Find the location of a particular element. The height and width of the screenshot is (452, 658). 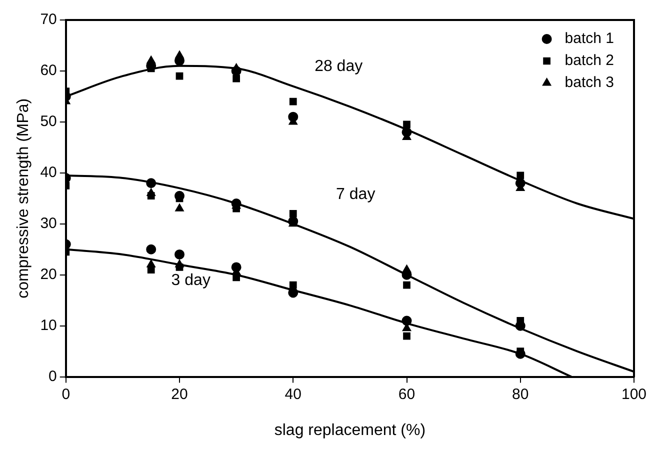

y-axis-title: compressive strength (MPa) is located at coordinates (23, 198).